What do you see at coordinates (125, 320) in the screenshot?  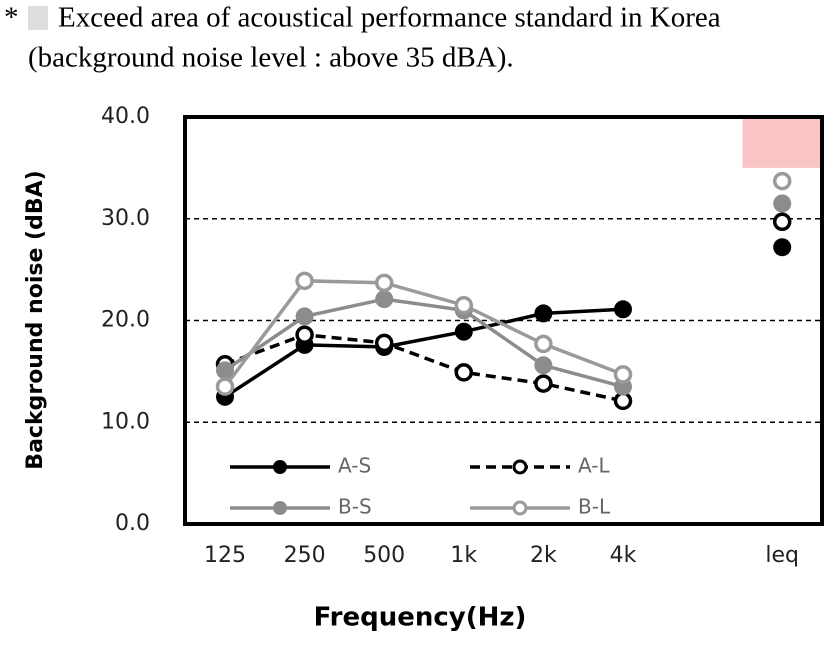 I see `y-tick-label: 20.0` at bounding box center [125, 320].